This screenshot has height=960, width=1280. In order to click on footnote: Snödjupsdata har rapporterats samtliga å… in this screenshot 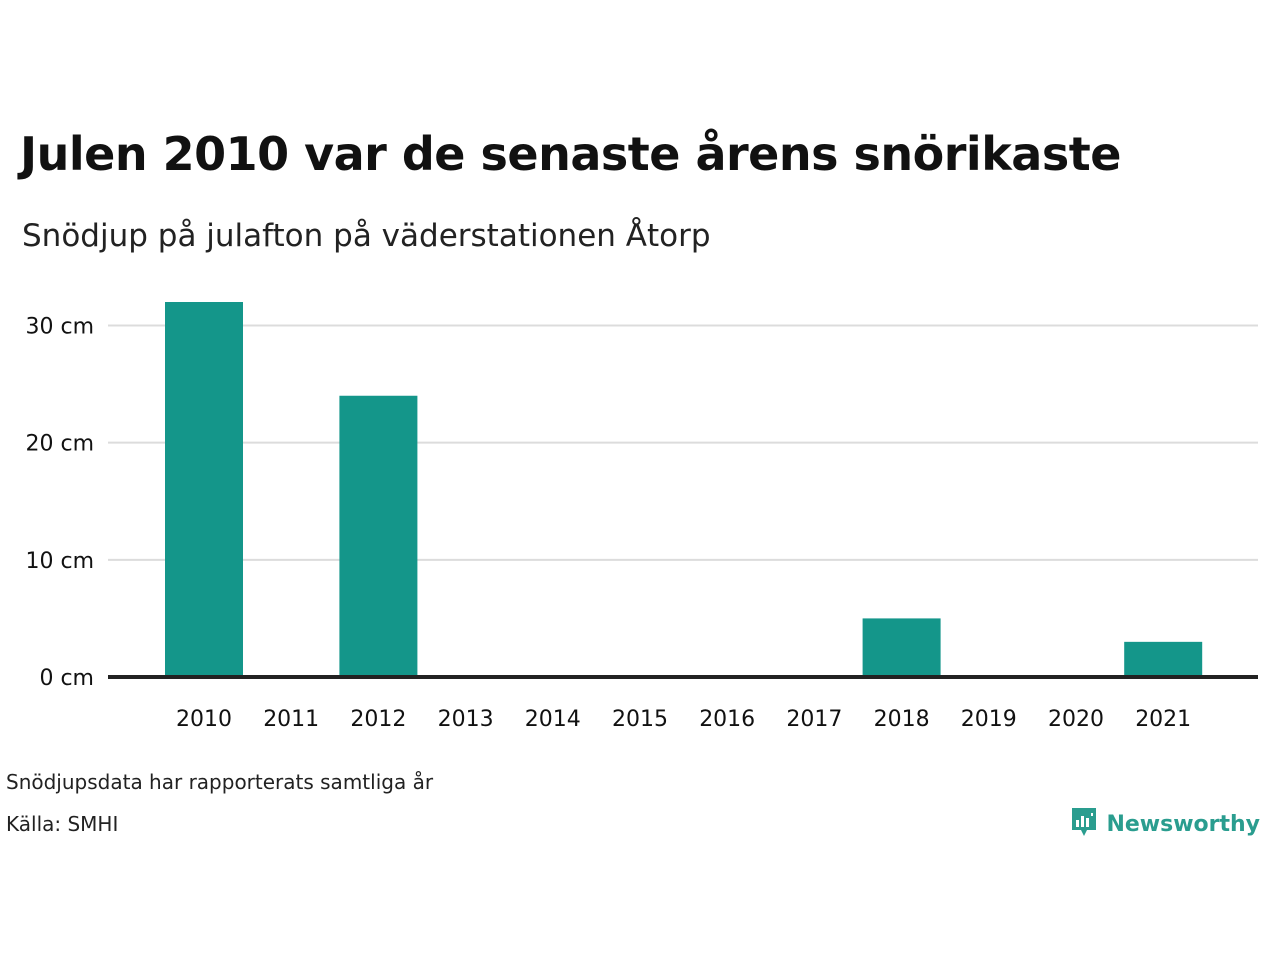, I will do `click(220, 782)`.